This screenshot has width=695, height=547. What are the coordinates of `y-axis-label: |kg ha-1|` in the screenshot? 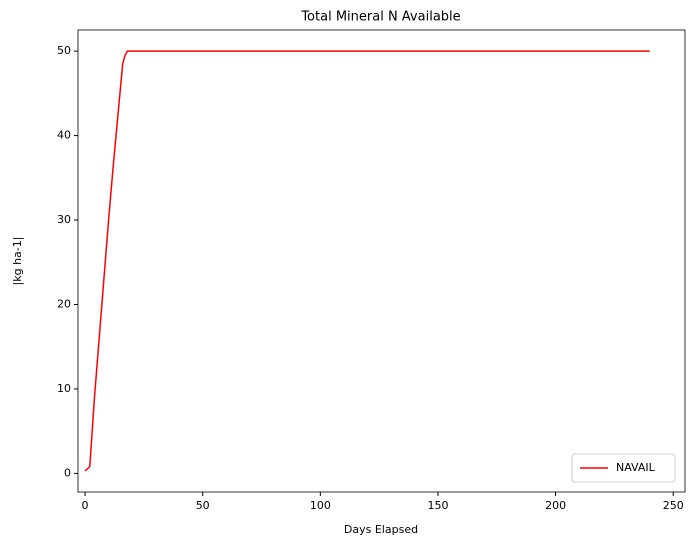 It's located at (17, 261).